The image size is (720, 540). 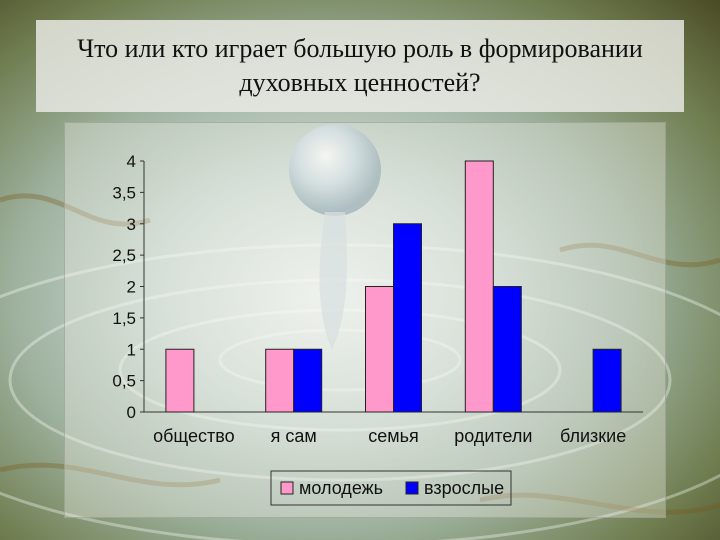 What do you see at coordinates (124, 255) in the screenshot?
I see `y-tick-label: 2,5` at bounding box center [124, 255].